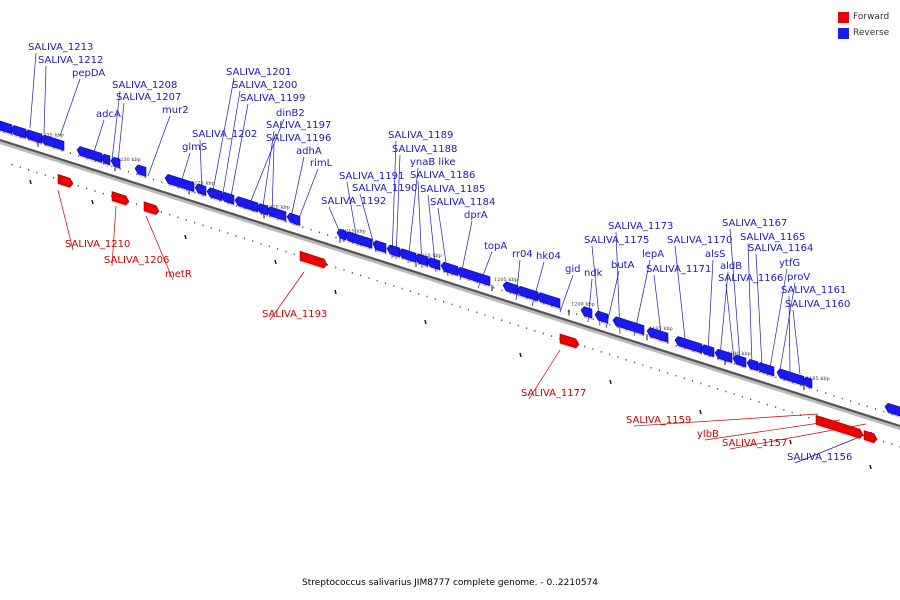 The width and height of the screenshot is (900, 600). Describe the element at coordinates (699, 240) in the screenshot. I see `reverse-gene-label: SALIVA_1170` at that location.